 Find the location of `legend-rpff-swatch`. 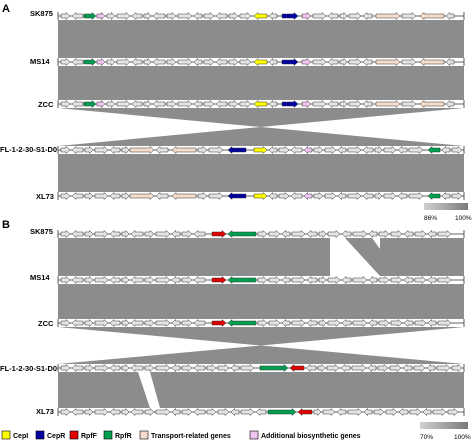

legend-rpff-swatch is located at coordinates (74, 435).